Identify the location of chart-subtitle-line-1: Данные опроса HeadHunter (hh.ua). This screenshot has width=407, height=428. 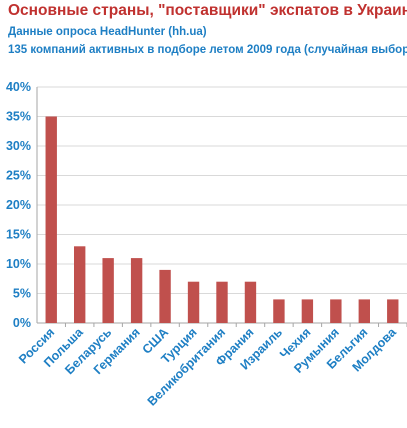
(107, 32).